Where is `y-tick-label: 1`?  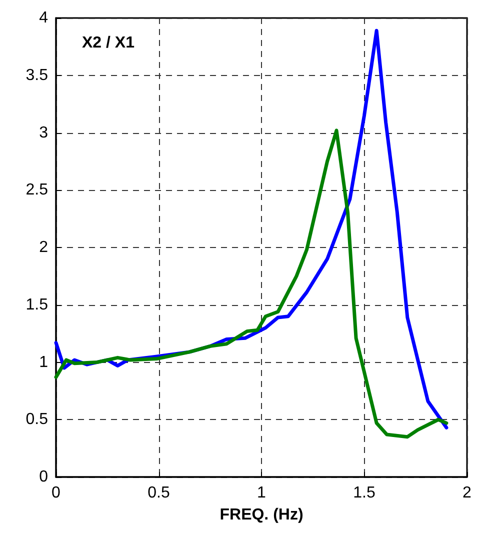
y-tick-label: 1 is located at coordinates (43, 362).